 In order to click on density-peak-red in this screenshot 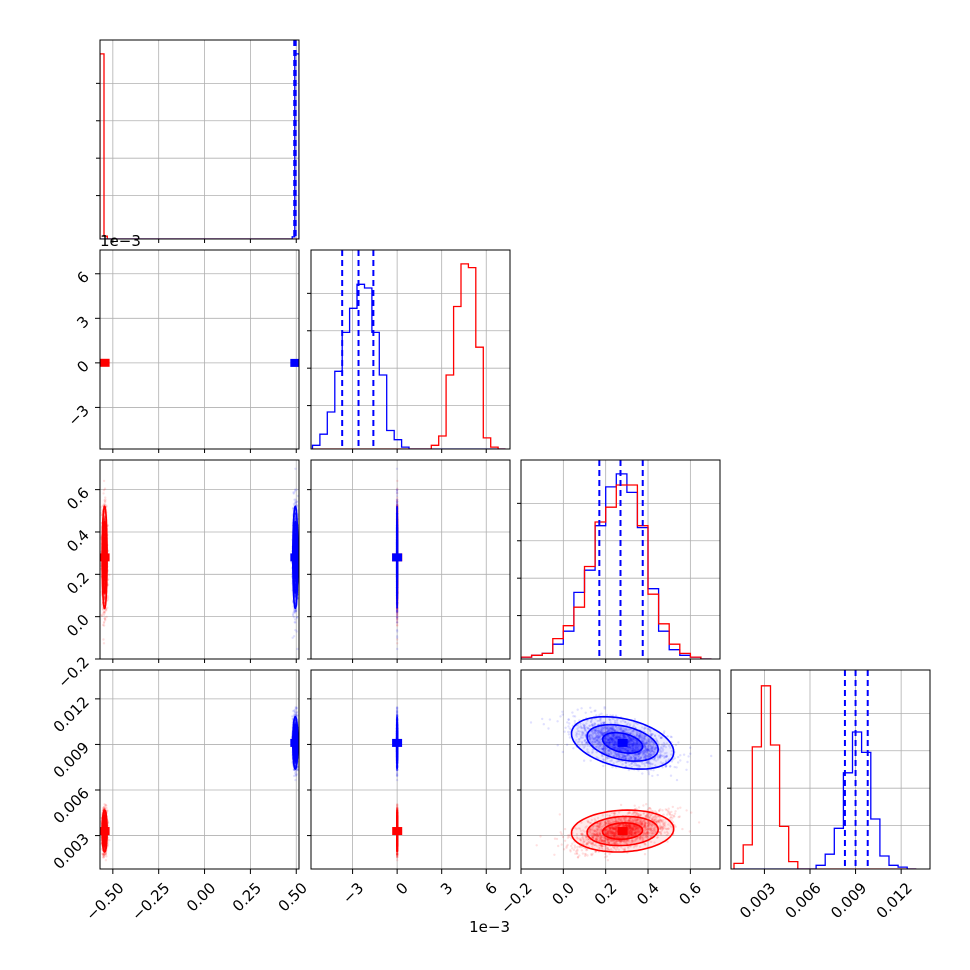, I will do `click(105, 362)`.